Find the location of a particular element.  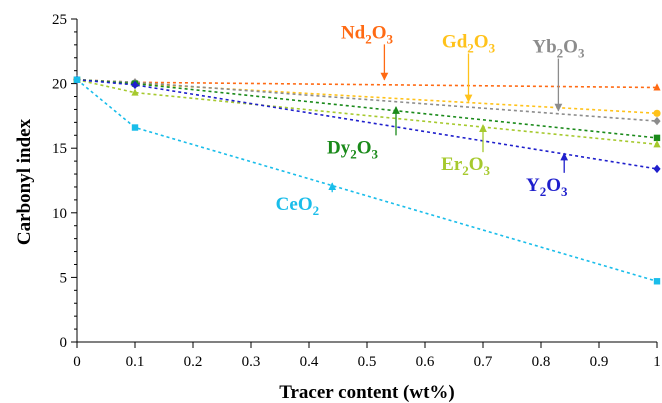

data-point-nd2o3 is located at coordinates (657, 87).